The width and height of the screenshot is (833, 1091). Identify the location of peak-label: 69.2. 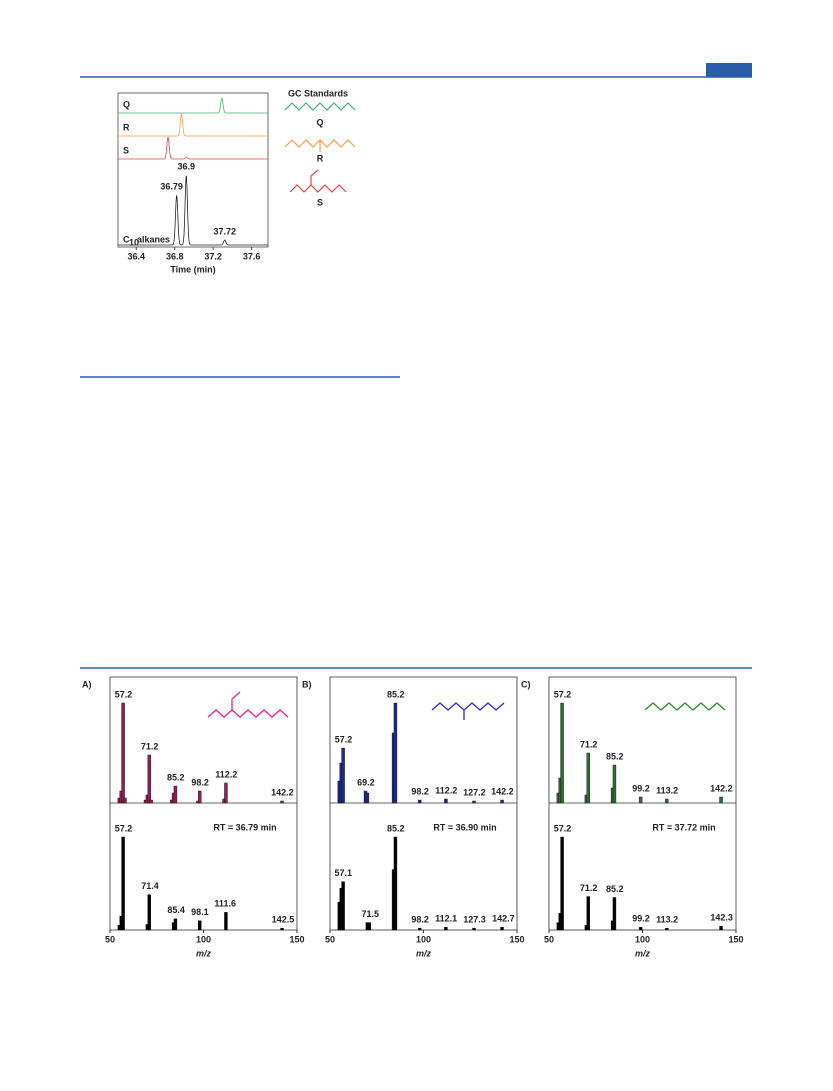
(366, 782).